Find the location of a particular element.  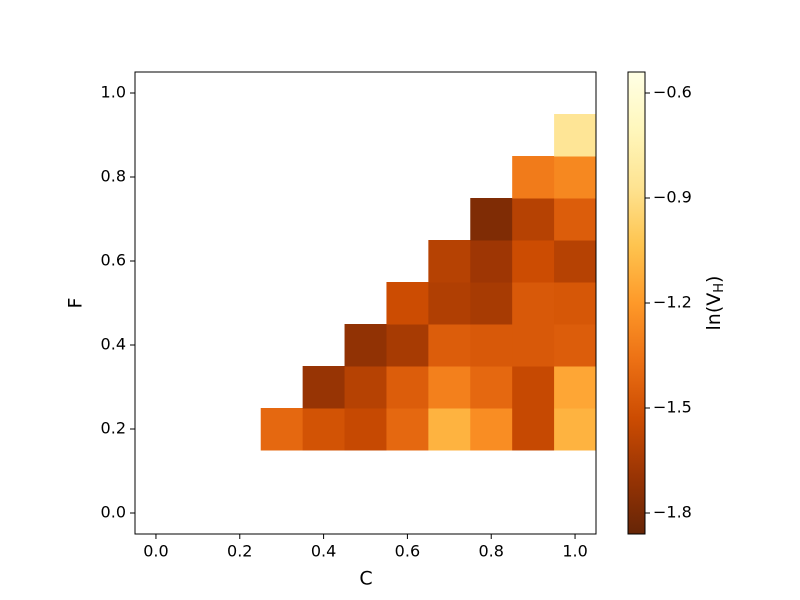

colorbar-label-sub: H is located at coordinates (719, 288).